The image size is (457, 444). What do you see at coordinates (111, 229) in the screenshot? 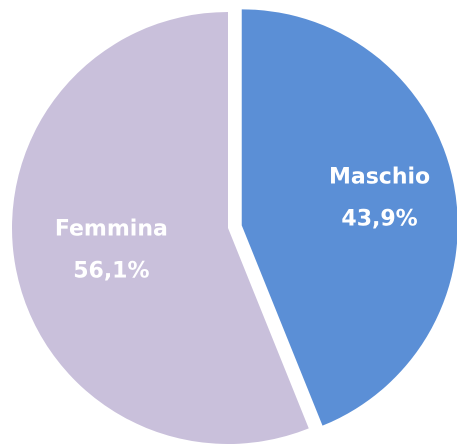
I see `slice-label: Femmina` at bounding box center [111, 229].